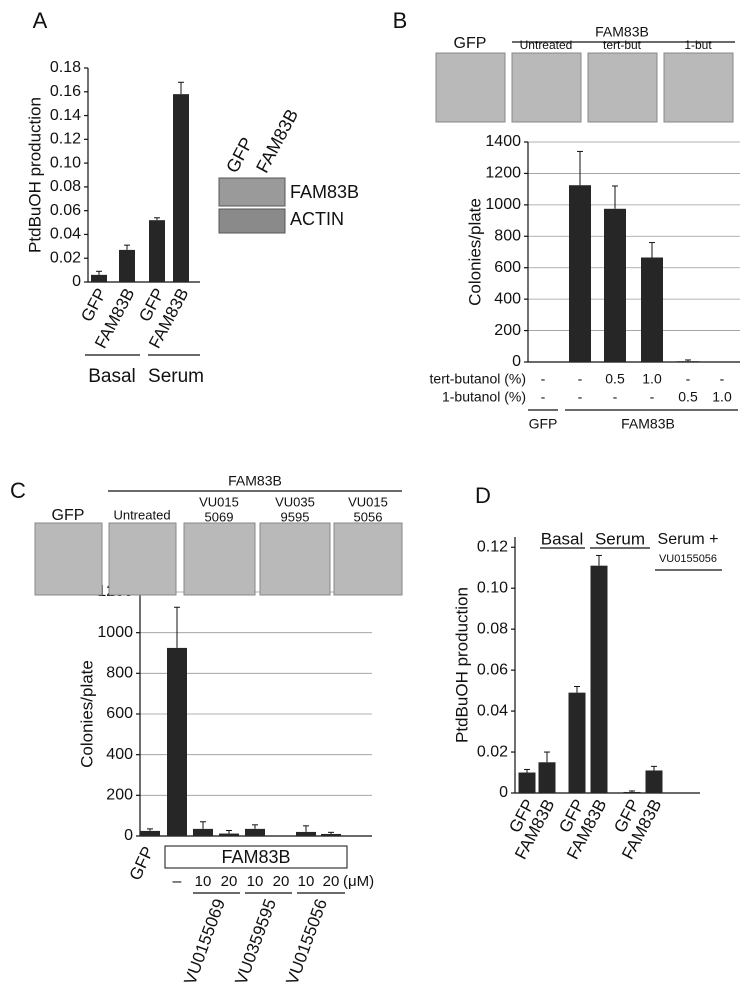  What do you see at coordinates (484, 397) in the screenshot?
I see `row-label: 1-butanol (%)` at bounding box center [484, 397].